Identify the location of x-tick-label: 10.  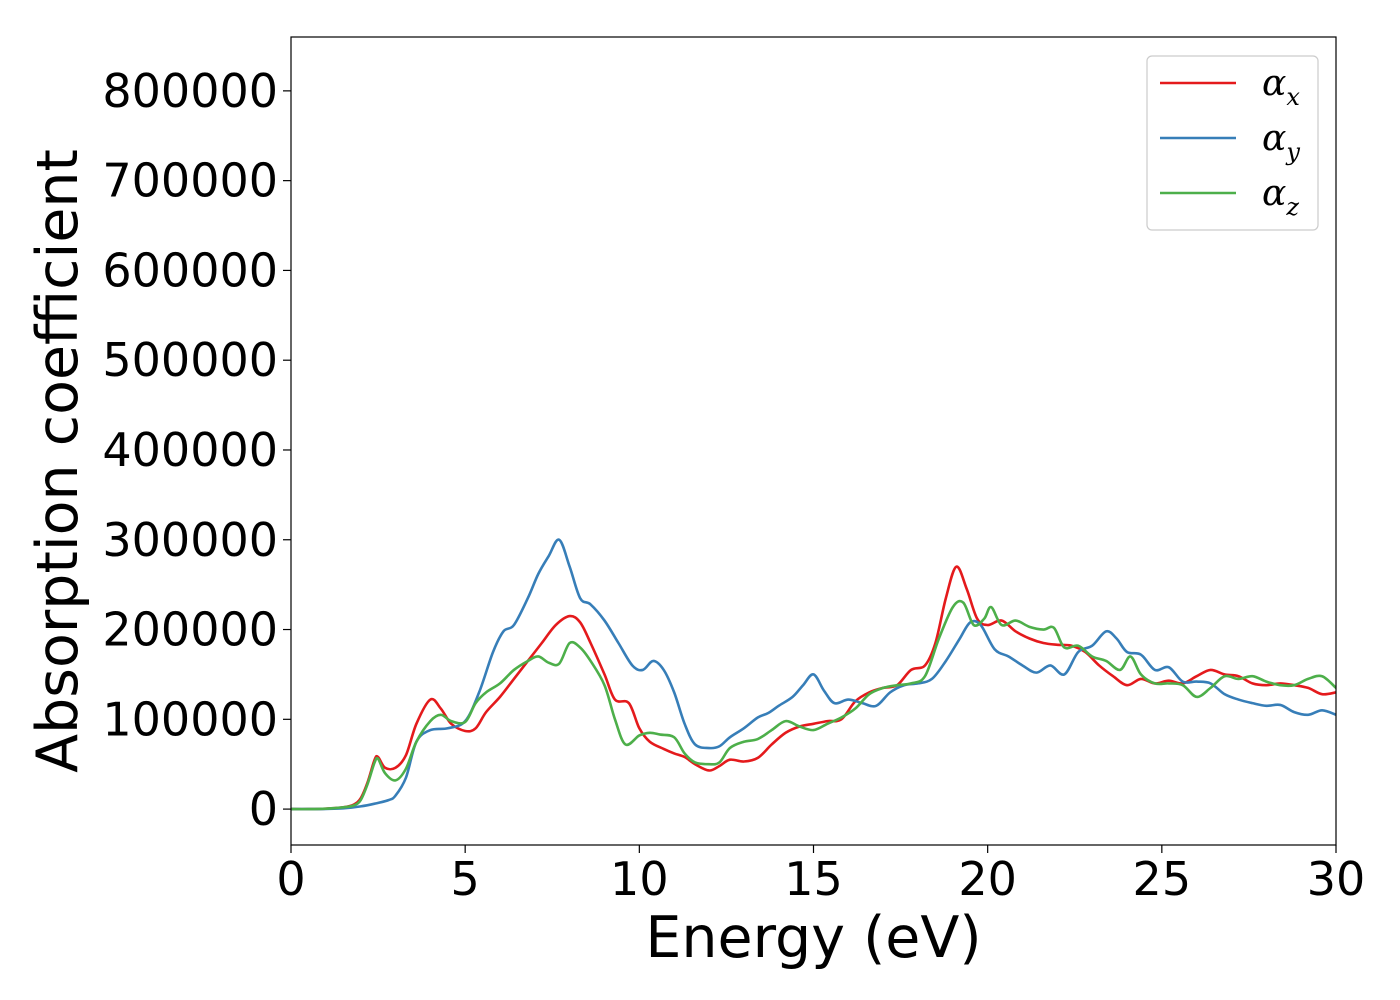
(639, 879).